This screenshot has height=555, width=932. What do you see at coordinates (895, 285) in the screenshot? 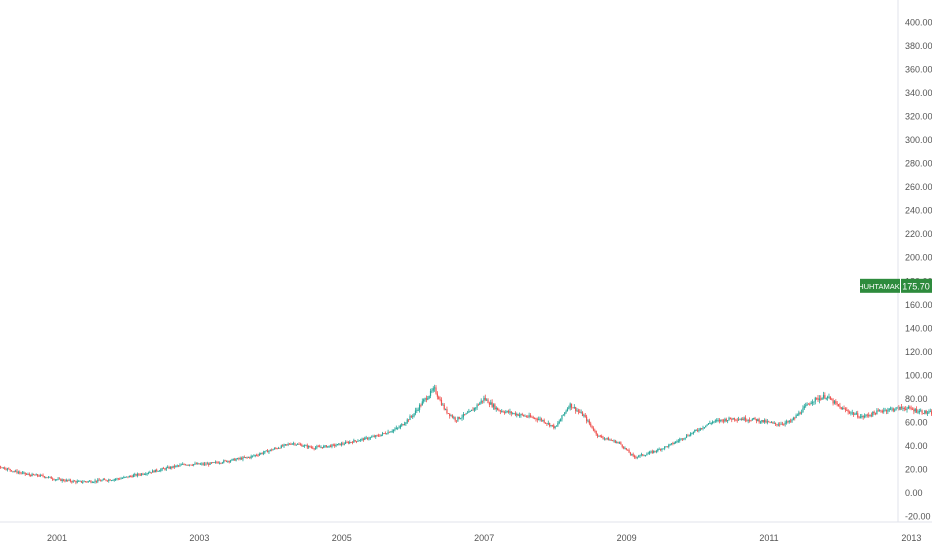
I see `price-label-layer: HUHTAMAKI 175.70` at bounding box center [895, 285].